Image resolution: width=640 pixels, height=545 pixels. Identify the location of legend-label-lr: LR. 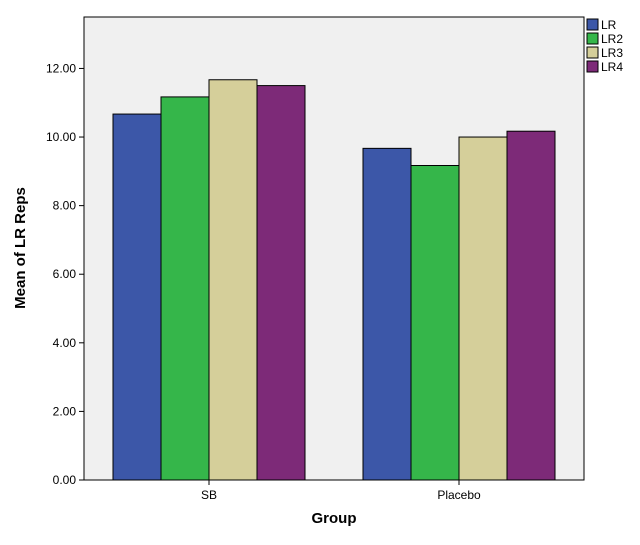
(609, 25).